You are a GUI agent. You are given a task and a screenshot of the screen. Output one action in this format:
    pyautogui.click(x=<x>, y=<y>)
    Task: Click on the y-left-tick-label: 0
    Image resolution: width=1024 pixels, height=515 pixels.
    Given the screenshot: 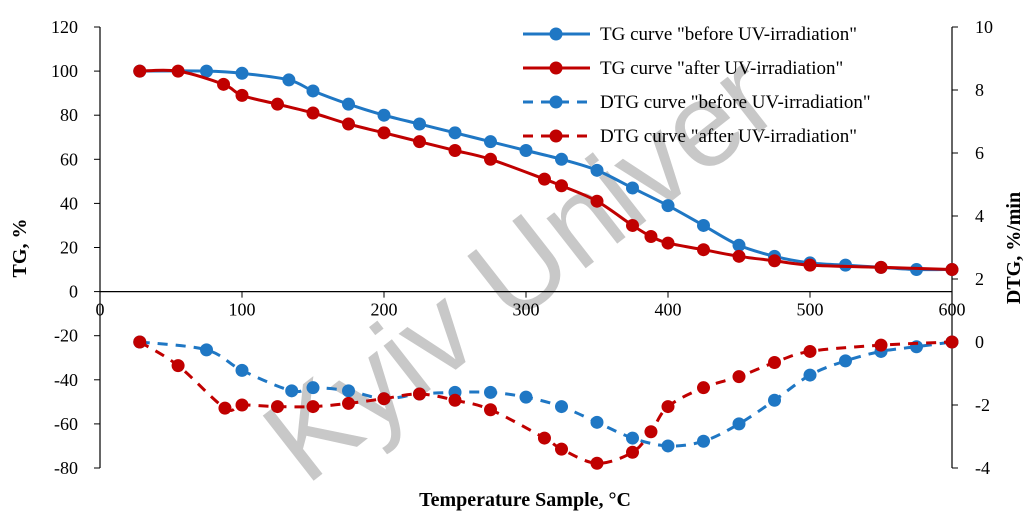 What is the action you would take?
    pyautogui.click(x=73, y=292)
    